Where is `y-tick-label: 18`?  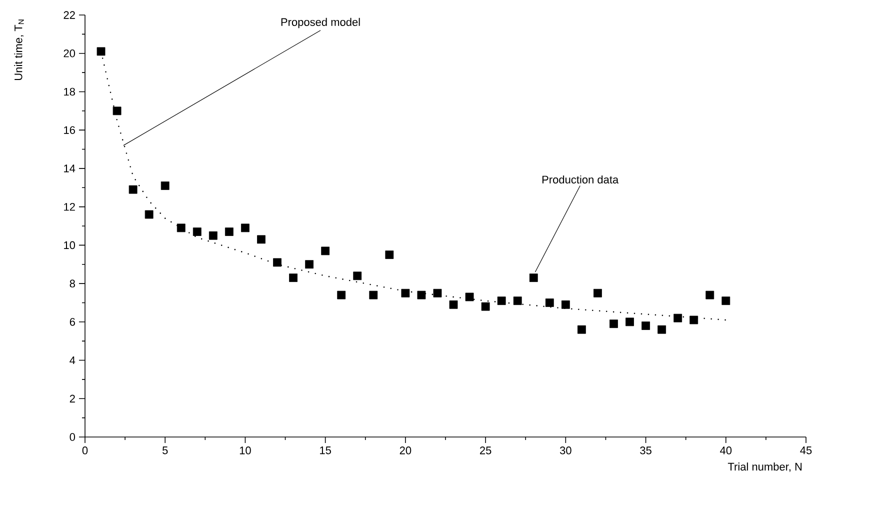
y-tick-label: 18 is located at coordinates (69, 92).